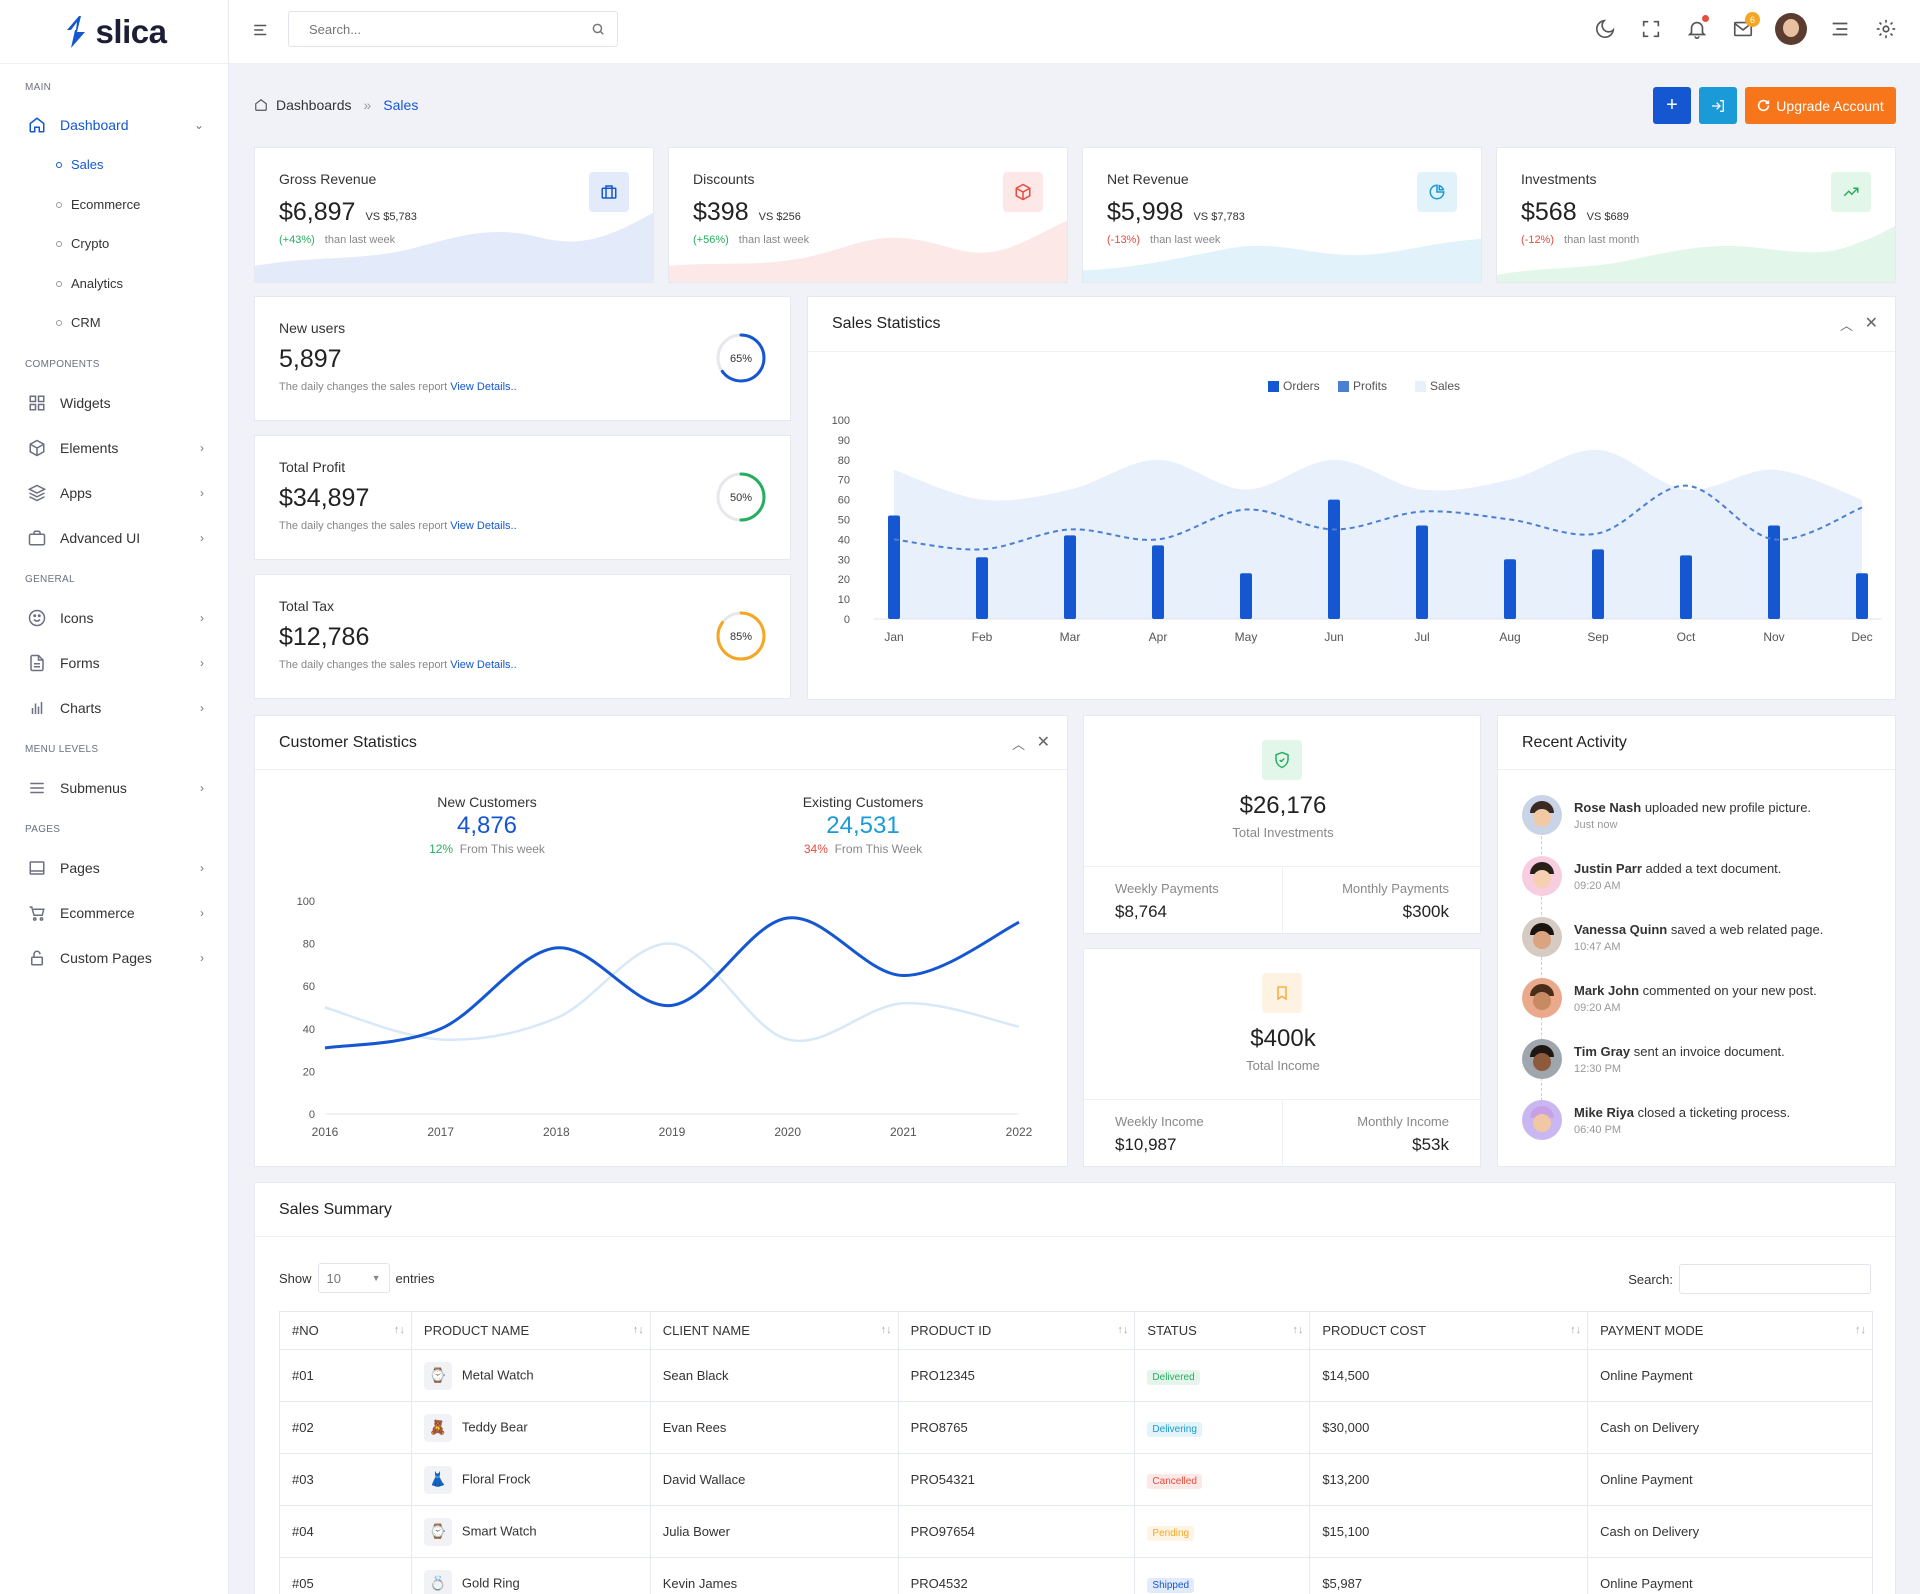  I want to click on table-cell: PRO54321, so click(1016, 1479).